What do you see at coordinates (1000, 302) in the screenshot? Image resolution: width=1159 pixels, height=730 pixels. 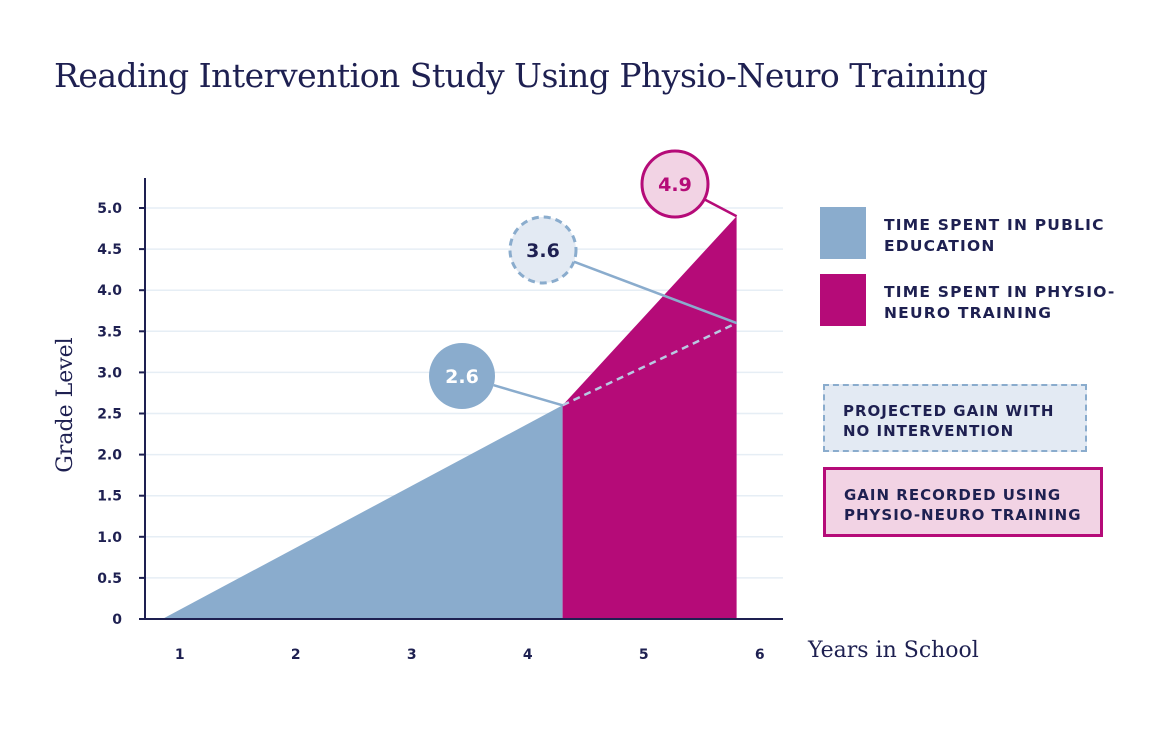 I see `legend-label-physio: TIME SPENT IN PHYSIO-NEURO TRAINING` at bounding box center [1000, 302].